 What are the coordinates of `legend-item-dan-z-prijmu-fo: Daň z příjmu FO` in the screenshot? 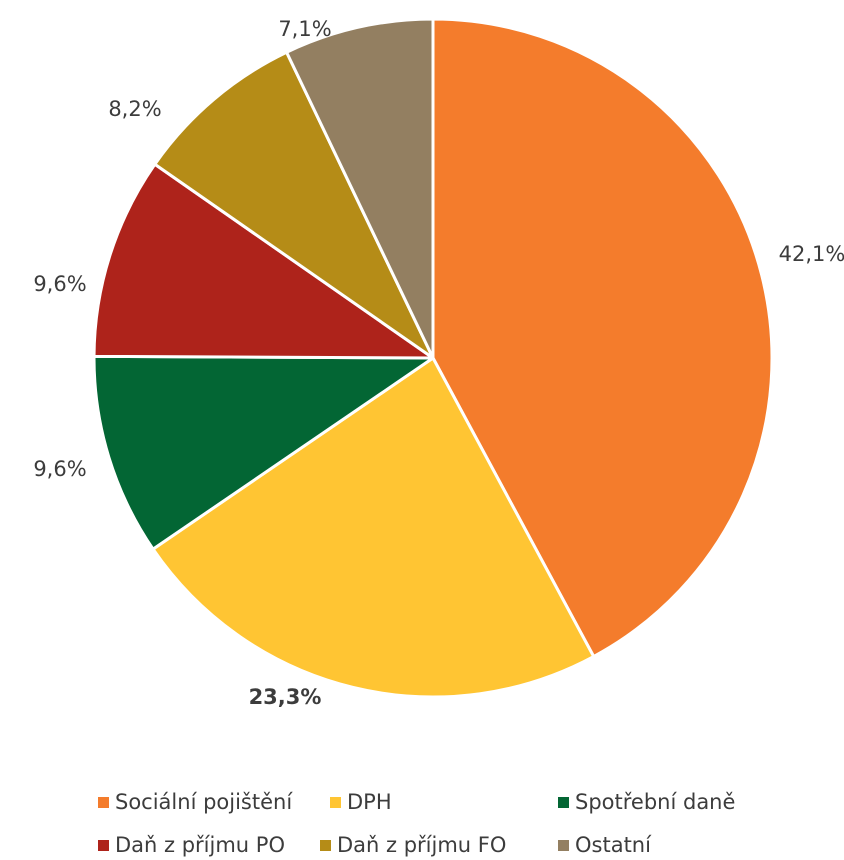 It's located at (413, 845).